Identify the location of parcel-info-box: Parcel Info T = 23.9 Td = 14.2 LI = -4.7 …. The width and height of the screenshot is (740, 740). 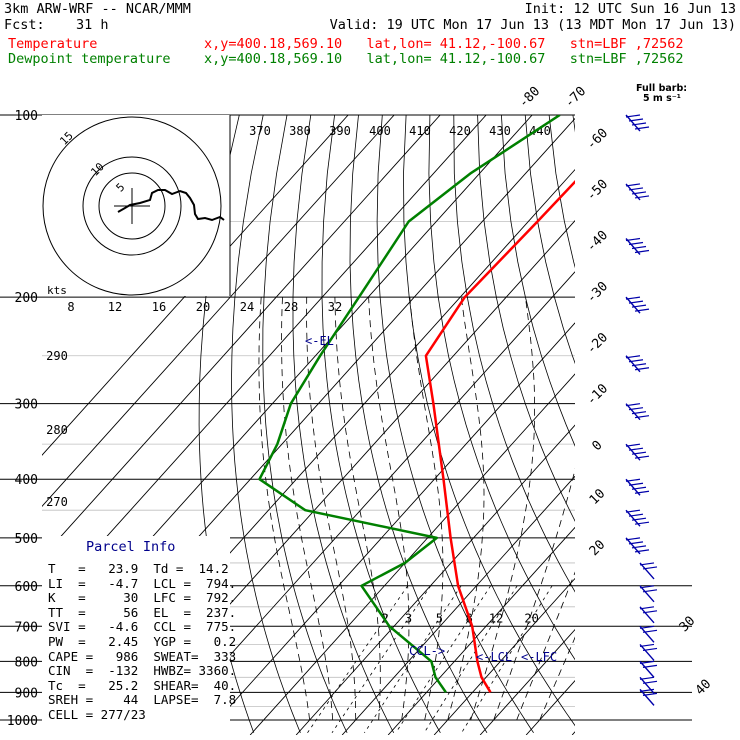
(139, 636).